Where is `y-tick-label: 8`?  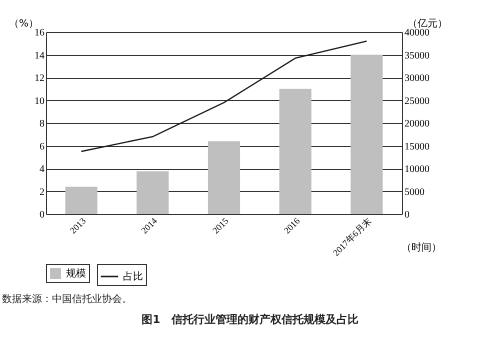 y-tick-label: 8 is located at coordinates (42, 124).